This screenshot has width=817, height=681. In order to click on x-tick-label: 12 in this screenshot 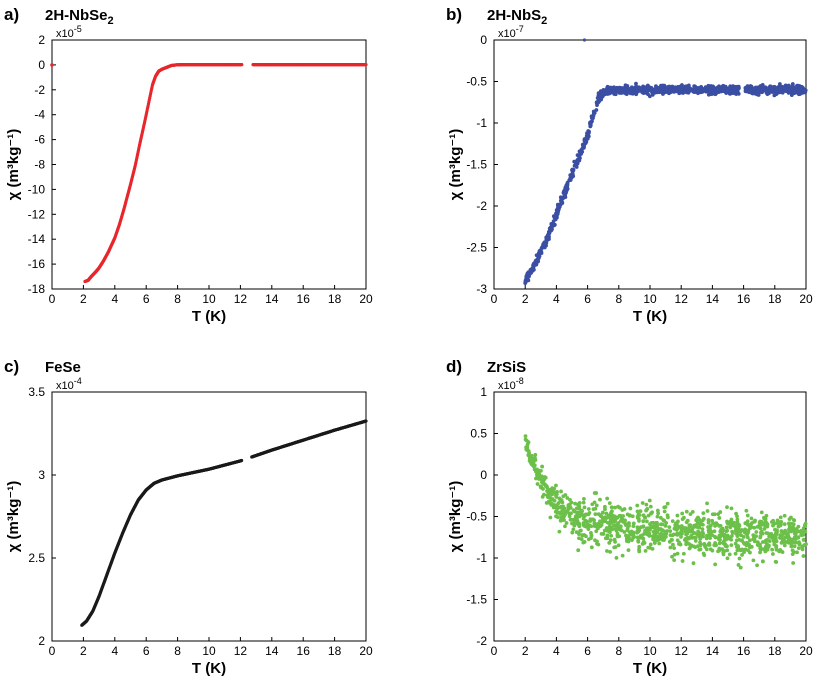, I will do `click(682, 299)`.